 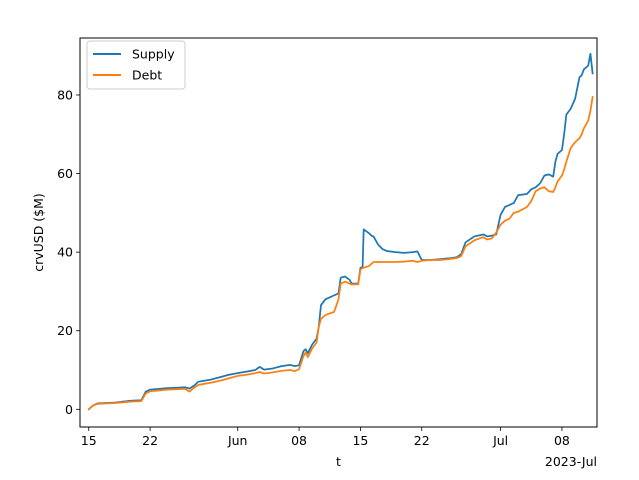 I want to click on y-axis: 0 20 40 60 80, so click(x=68, y=252).